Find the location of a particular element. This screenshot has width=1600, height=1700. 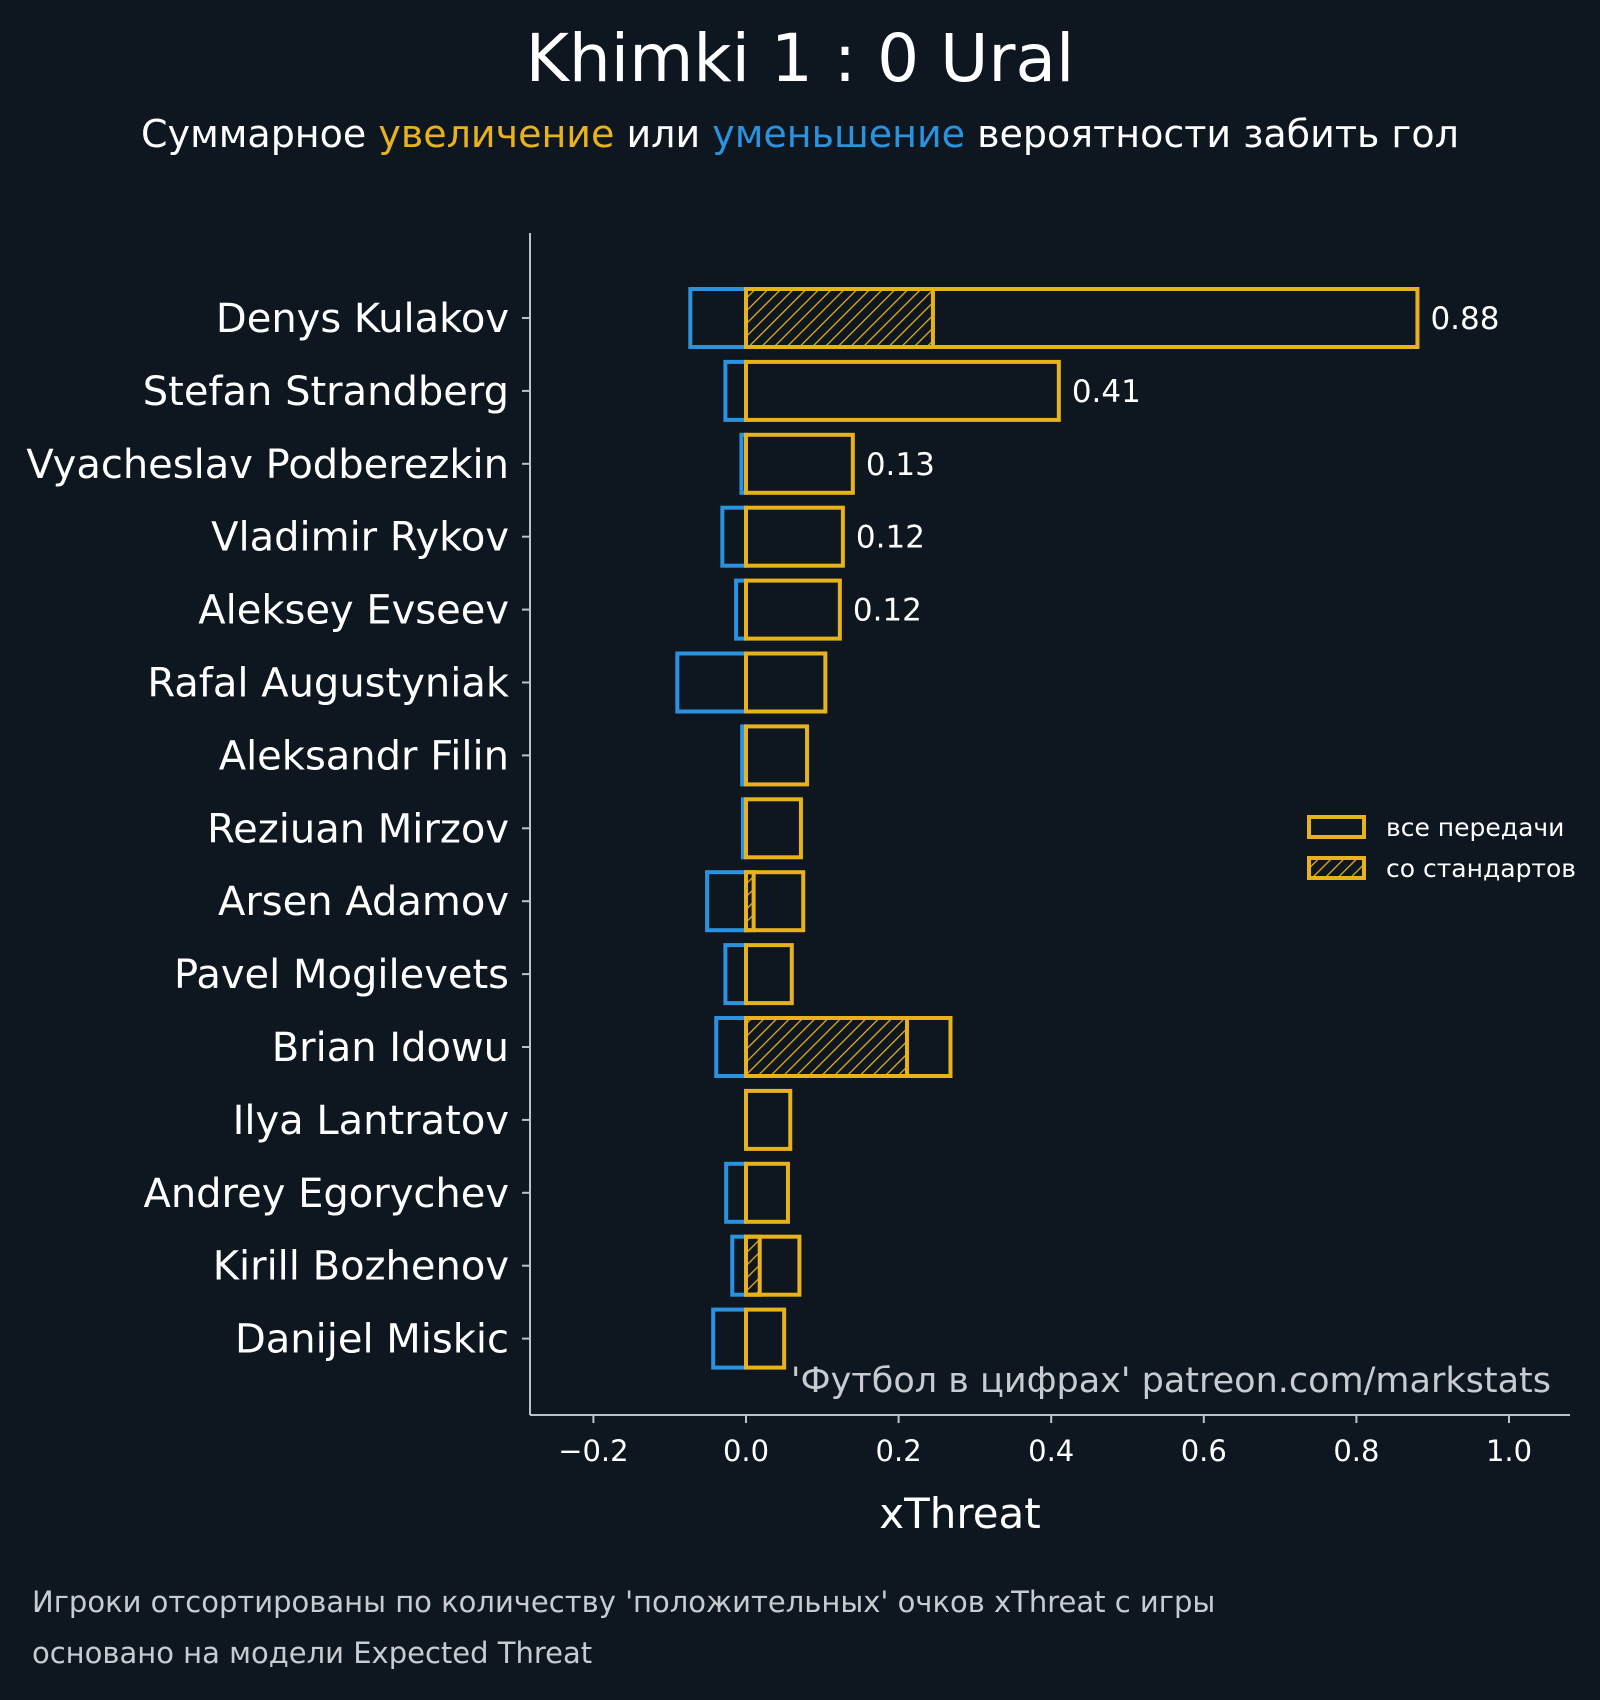

y-tick-label: Denys Kulakov is located at coordinates (362, 319).